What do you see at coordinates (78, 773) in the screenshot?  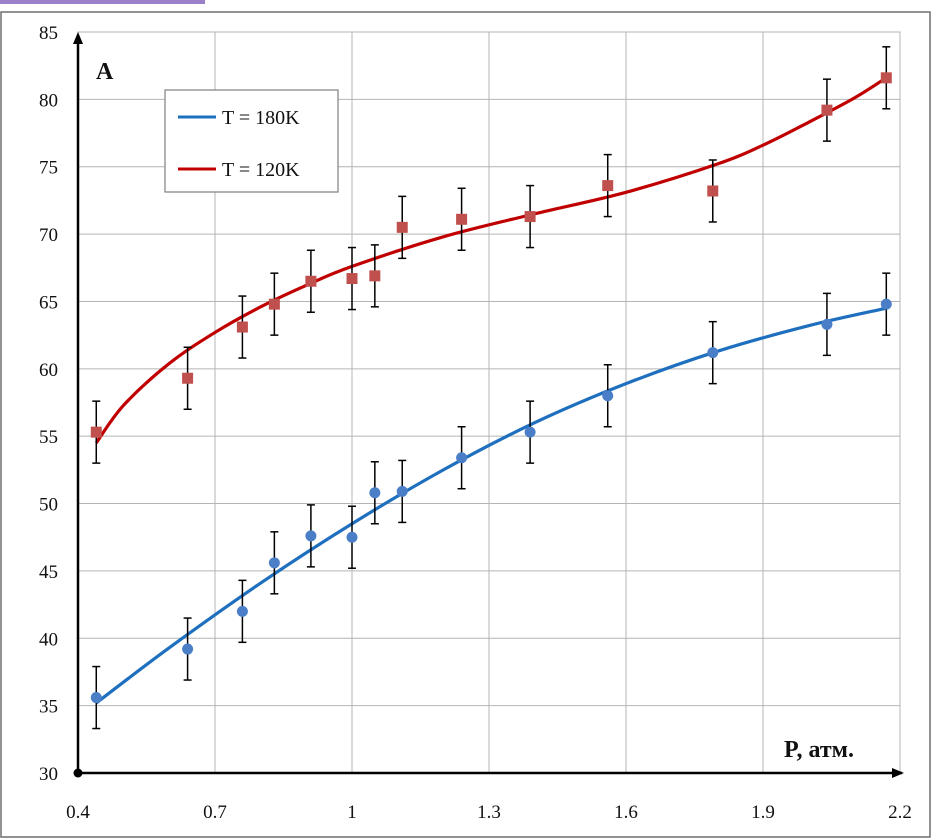 I see `axis-origin-dot` at bounding box center [78, 773].